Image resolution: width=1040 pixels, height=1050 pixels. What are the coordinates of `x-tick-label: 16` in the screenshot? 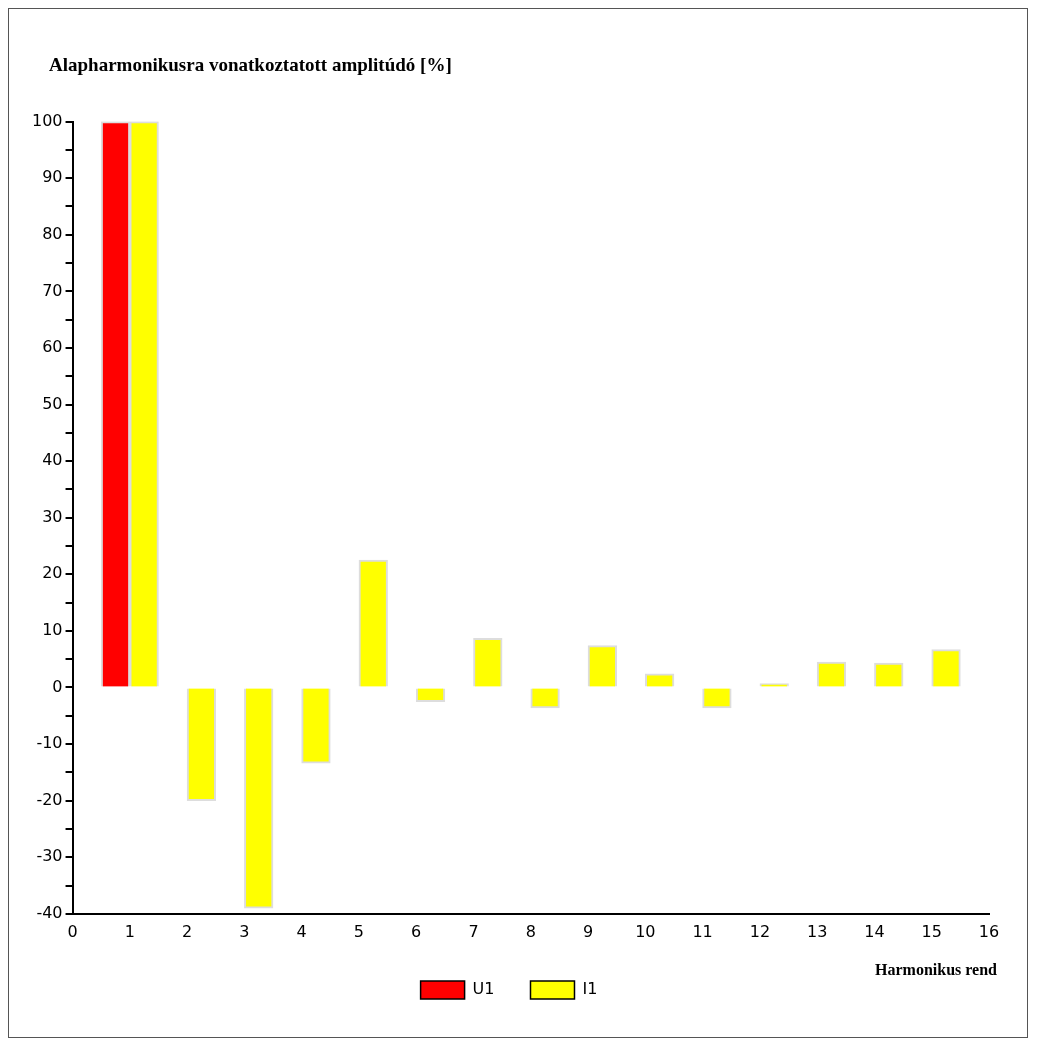 It's located at (989, 931).